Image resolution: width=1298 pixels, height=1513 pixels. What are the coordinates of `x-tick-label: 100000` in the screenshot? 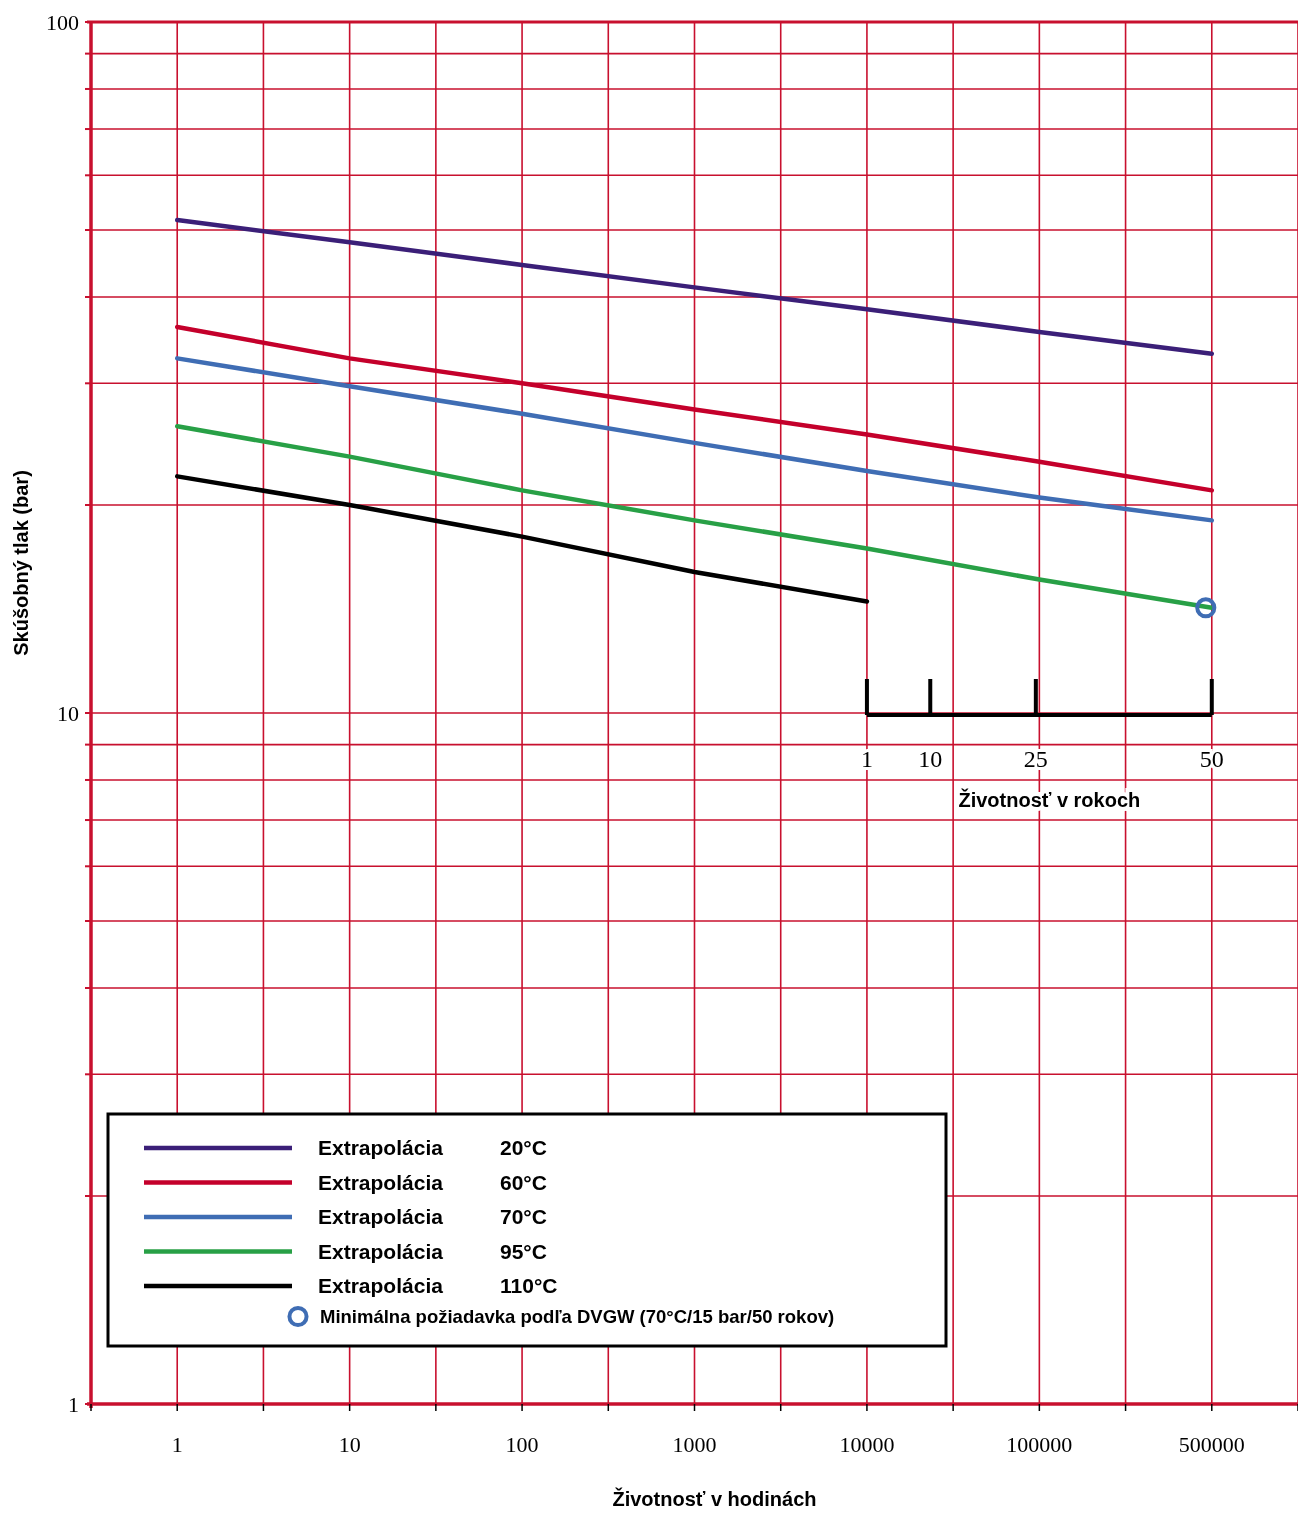 It's located at (1039, 1444).